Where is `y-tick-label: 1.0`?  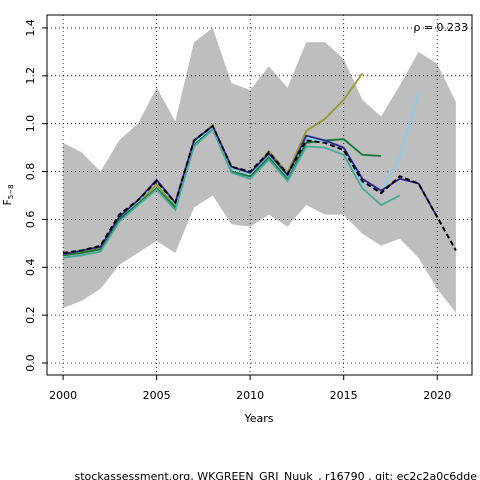 y-tick-label: 1.0 is located at coordinates (30, 124).